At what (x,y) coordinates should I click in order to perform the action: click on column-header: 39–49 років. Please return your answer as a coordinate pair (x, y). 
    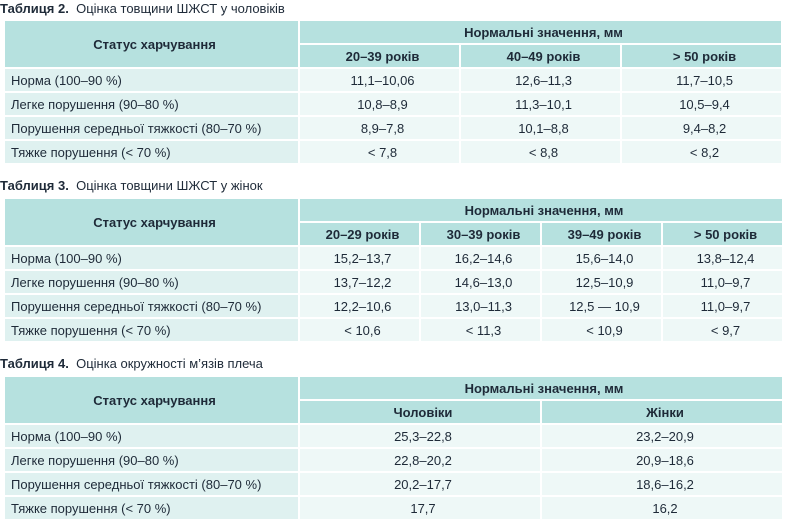
    Looking at the image, I should click on (601, 234).